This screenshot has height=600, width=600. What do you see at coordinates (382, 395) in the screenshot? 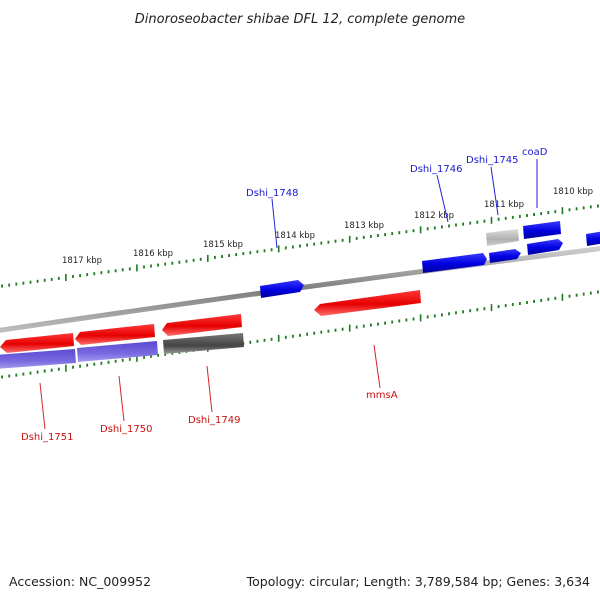
I see `gene-label-mmsA: mmsA` at bounding box center [382, 395].